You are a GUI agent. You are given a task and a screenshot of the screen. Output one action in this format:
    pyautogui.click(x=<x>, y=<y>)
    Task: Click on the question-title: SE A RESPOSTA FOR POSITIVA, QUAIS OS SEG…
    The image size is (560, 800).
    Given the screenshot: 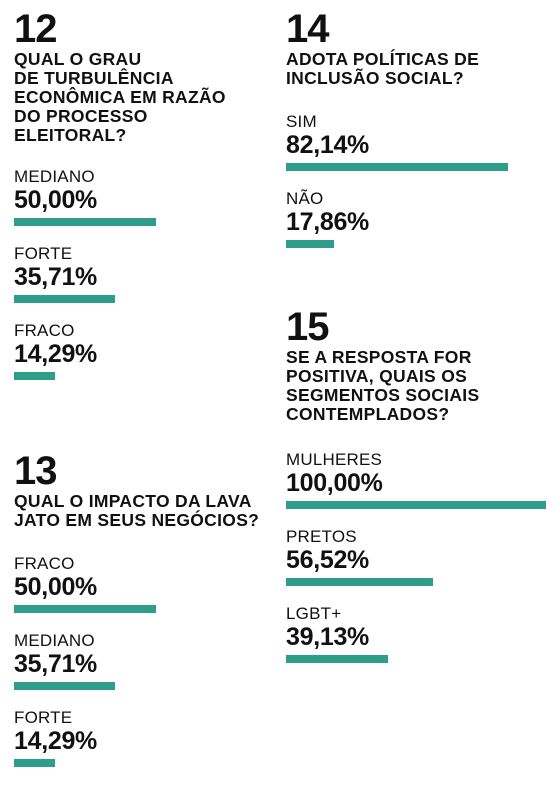 What is the action you would take?
    pyautogui.click(x=383, y=385)
    